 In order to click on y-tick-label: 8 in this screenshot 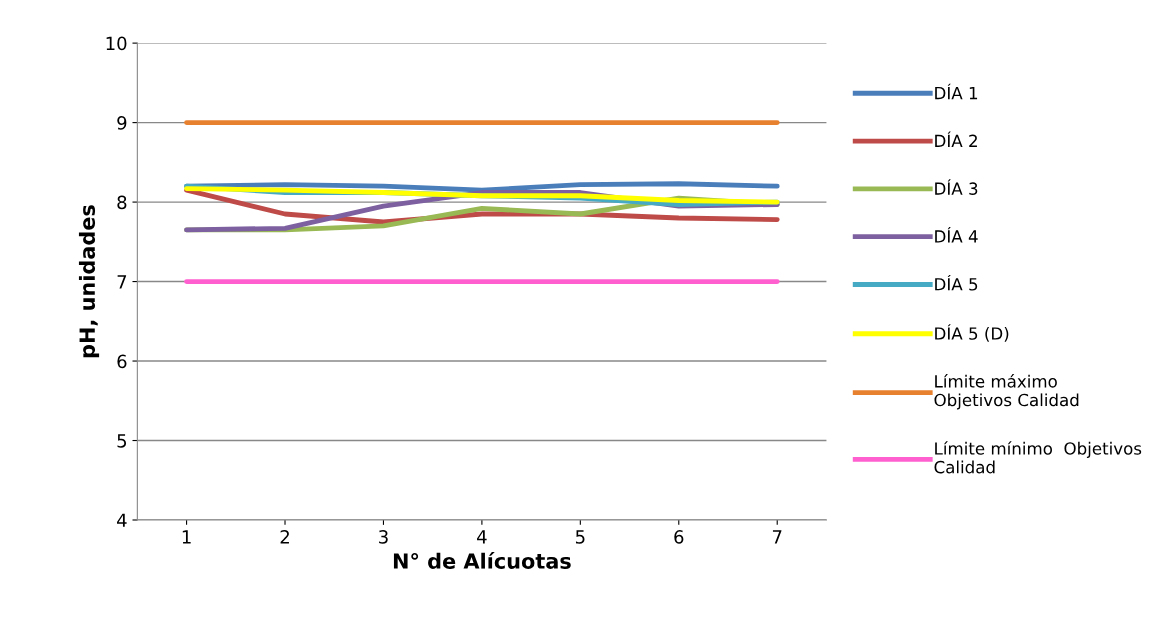, I will do `click(122, 202)`.